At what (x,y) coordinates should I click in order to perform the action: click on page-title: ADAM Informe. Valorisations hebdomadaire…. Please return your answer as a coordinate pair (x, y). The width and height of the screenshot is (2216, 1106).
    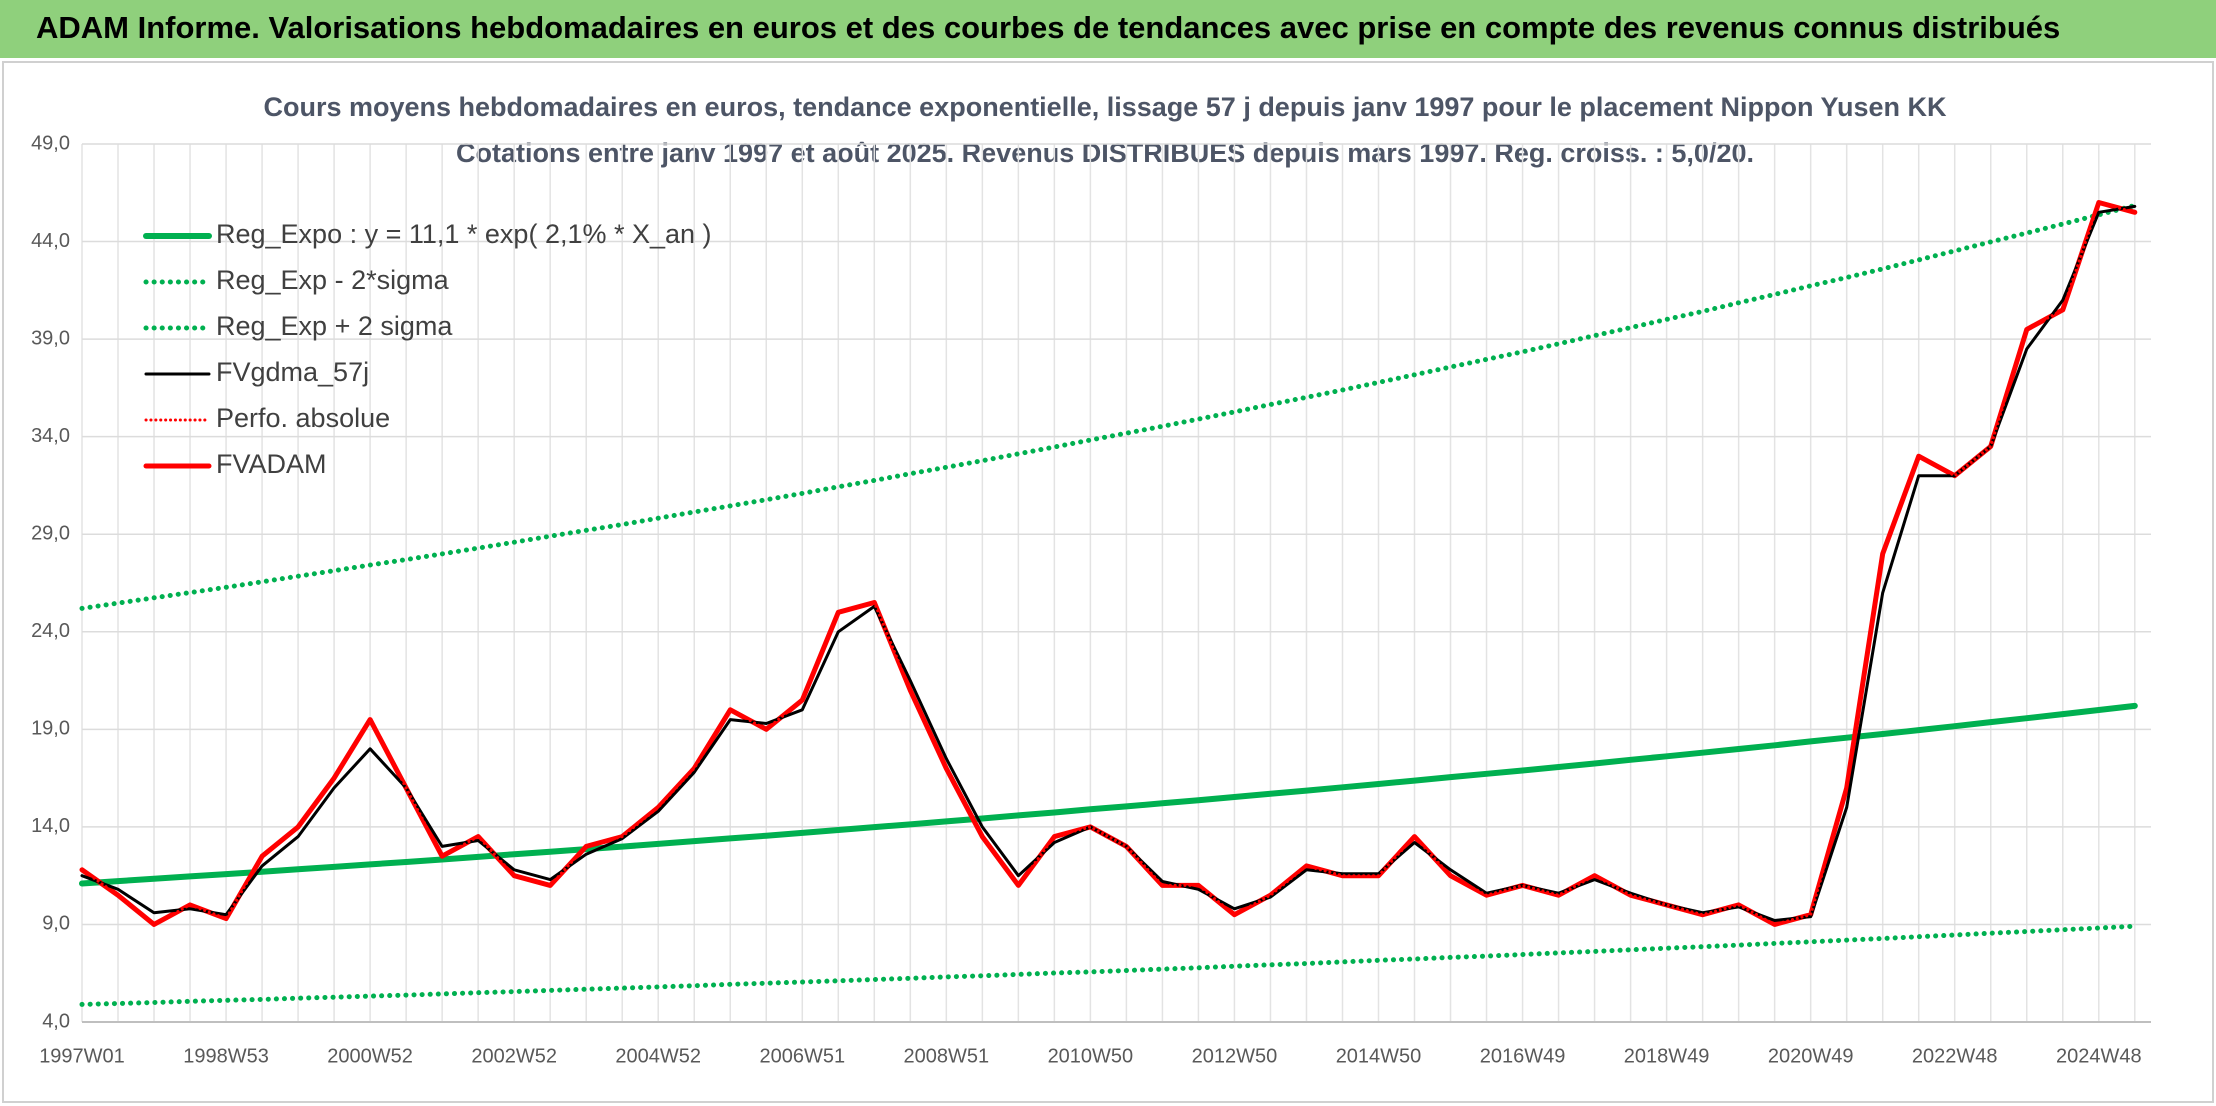
    Looking at the image, I should click on (1048, 27).